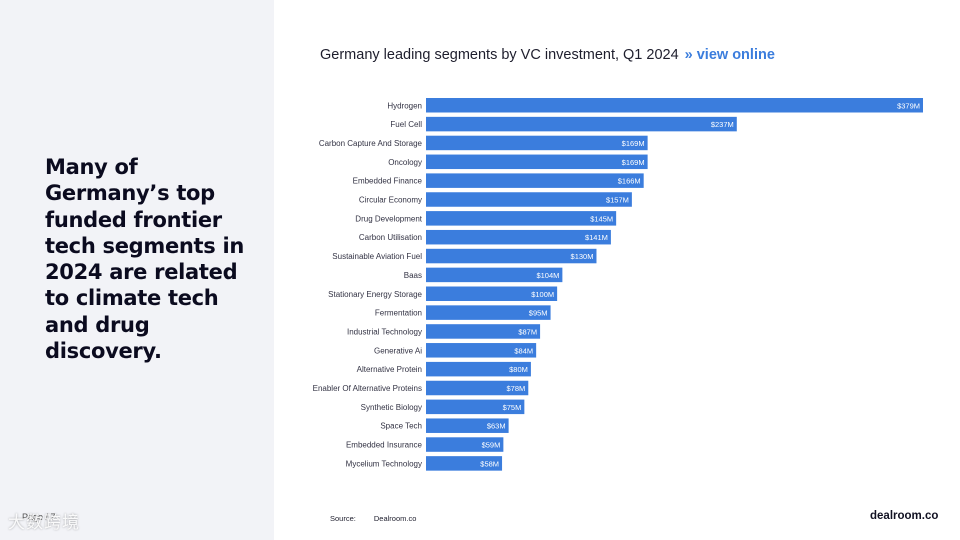 This screenshot has width=960, height=540. What do you see at coordinates (496, 426) in the screenshot?
I see `bar-value-label: $63M` at bounding box center [496, 426].